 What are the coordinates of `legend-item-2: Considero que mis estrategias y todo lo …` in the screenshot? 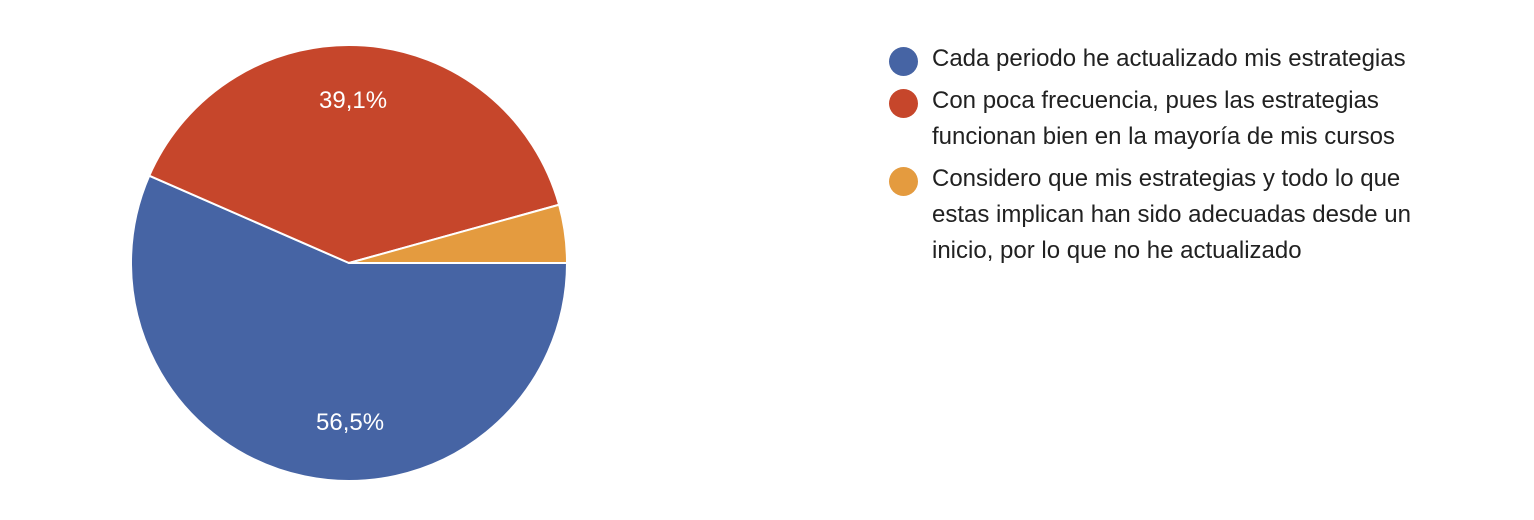 It's located at (1169, 215).